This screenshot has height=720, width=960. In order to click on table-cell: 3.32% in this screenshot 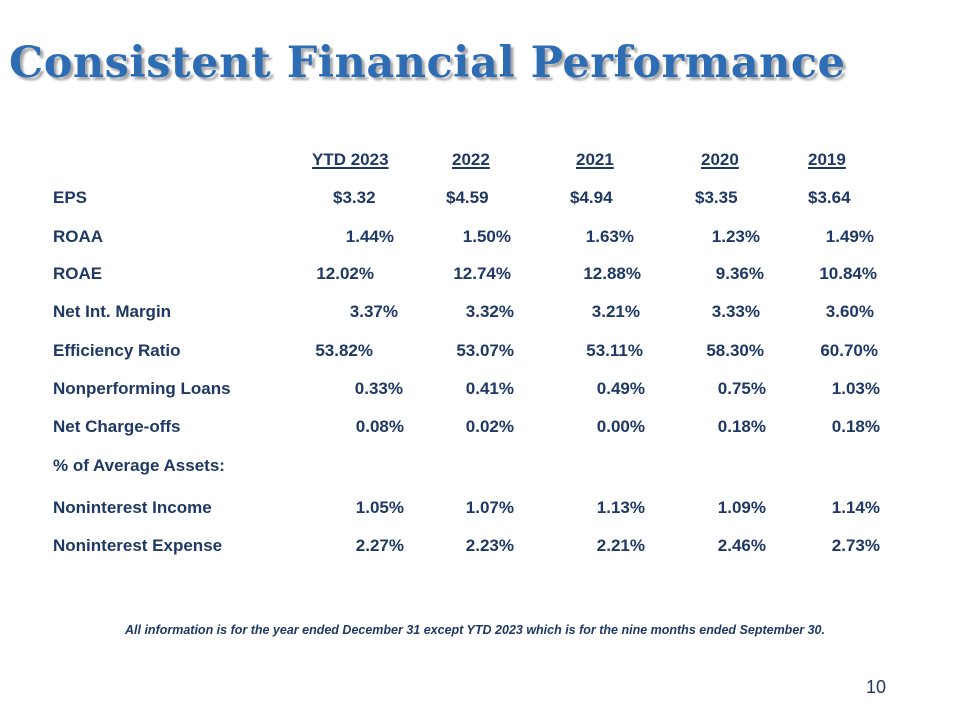, I will do `click(489, 311)`.